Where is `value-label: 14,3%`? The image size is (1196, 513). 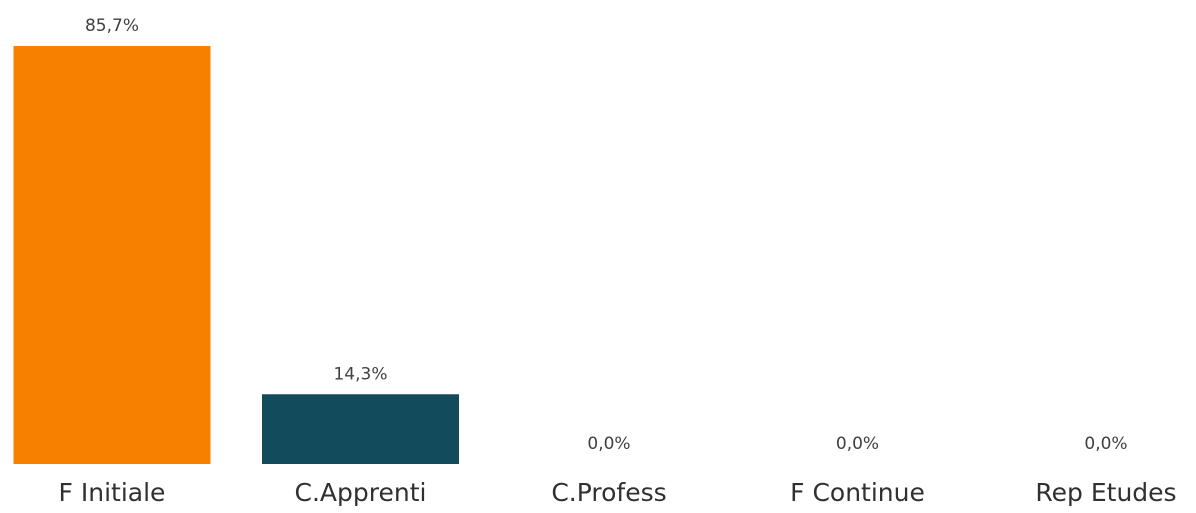
value-label: 14,3% is located at coordinates (360, 374).